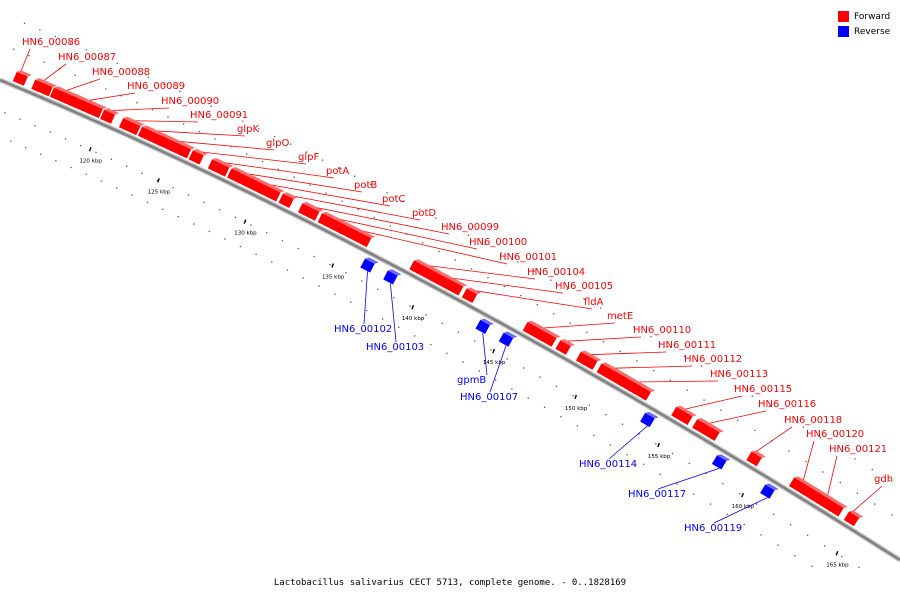  What do you see at coordinates (470, 227) in the screenshot?
I see `gene-label: HN6_00099` at bounding box center [470, 227].